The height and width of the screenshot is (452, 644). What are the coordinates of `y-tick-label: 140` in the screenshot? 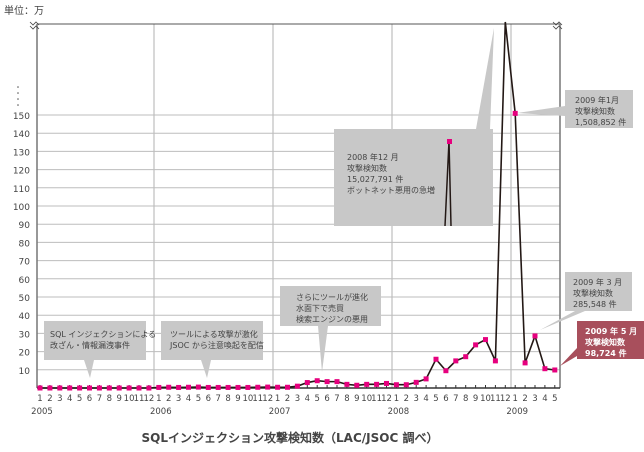 It's located at (21, 135).